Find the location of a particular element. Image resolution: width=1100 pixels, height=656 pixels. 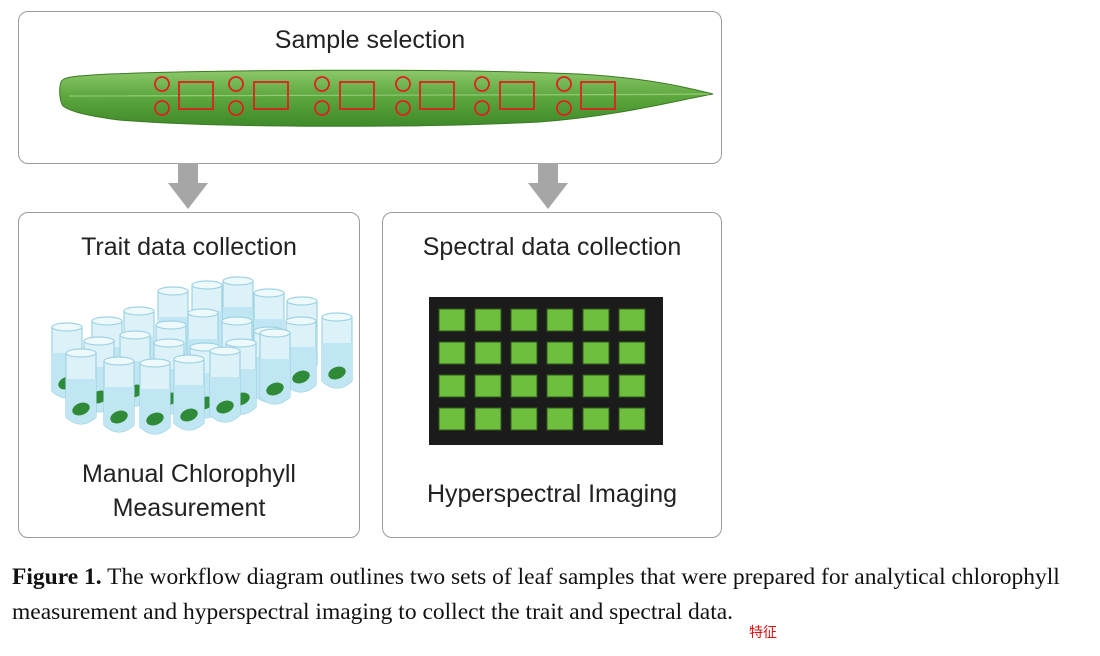

leaf-midrib is located at coordinates (389, 95).